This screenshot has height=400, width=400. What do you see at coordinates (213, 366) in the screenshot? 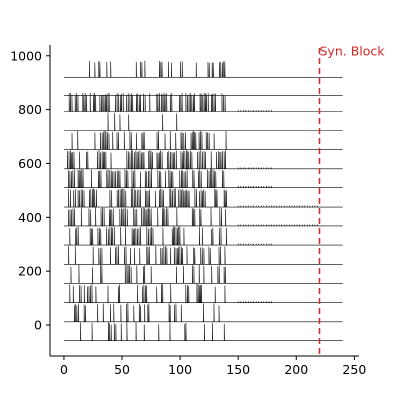
I see `x-ticks: 0 50 100 150 200 250` at bounding box center [213, 366].